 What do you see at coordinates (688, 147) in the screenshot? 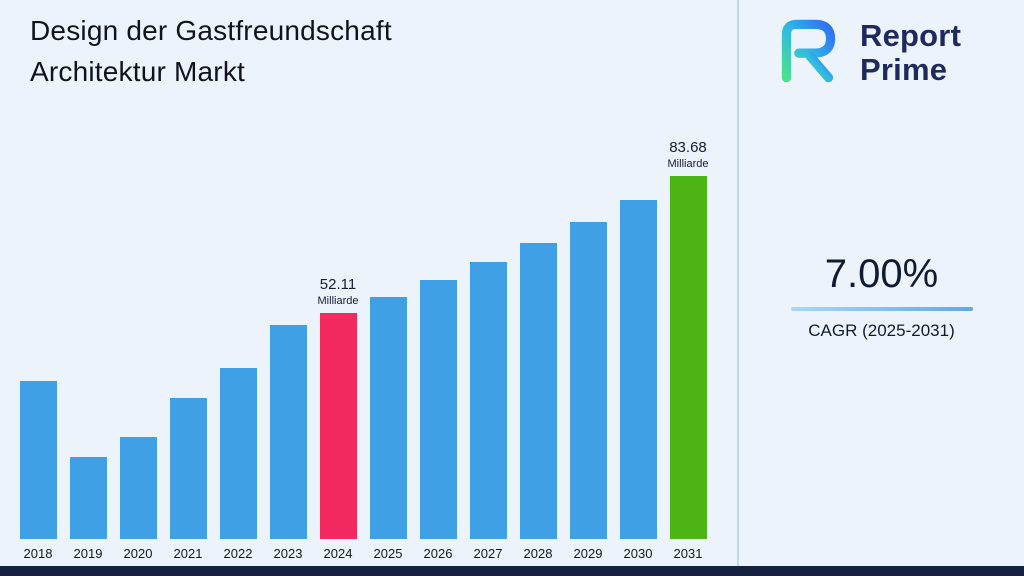
I see `bar-annotation-value-2031: 83.68` at bounding box center [688, 147].